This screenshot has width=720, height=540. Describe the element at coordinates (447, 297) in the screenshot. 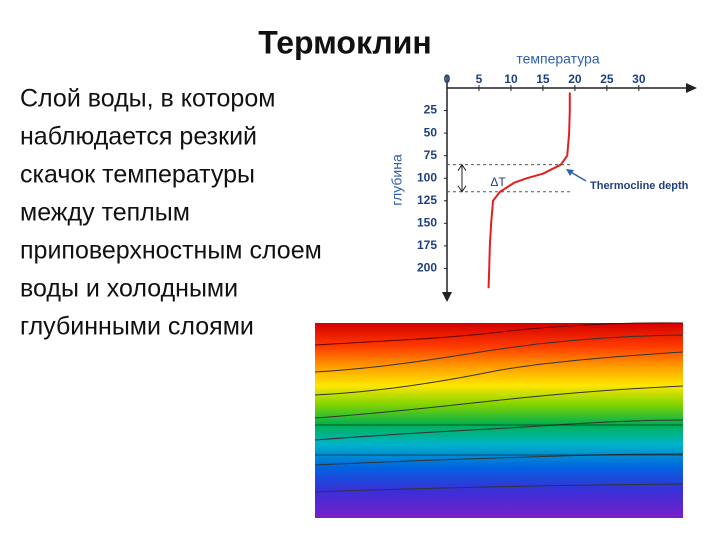

I see `y-axis-arrow` at that location.